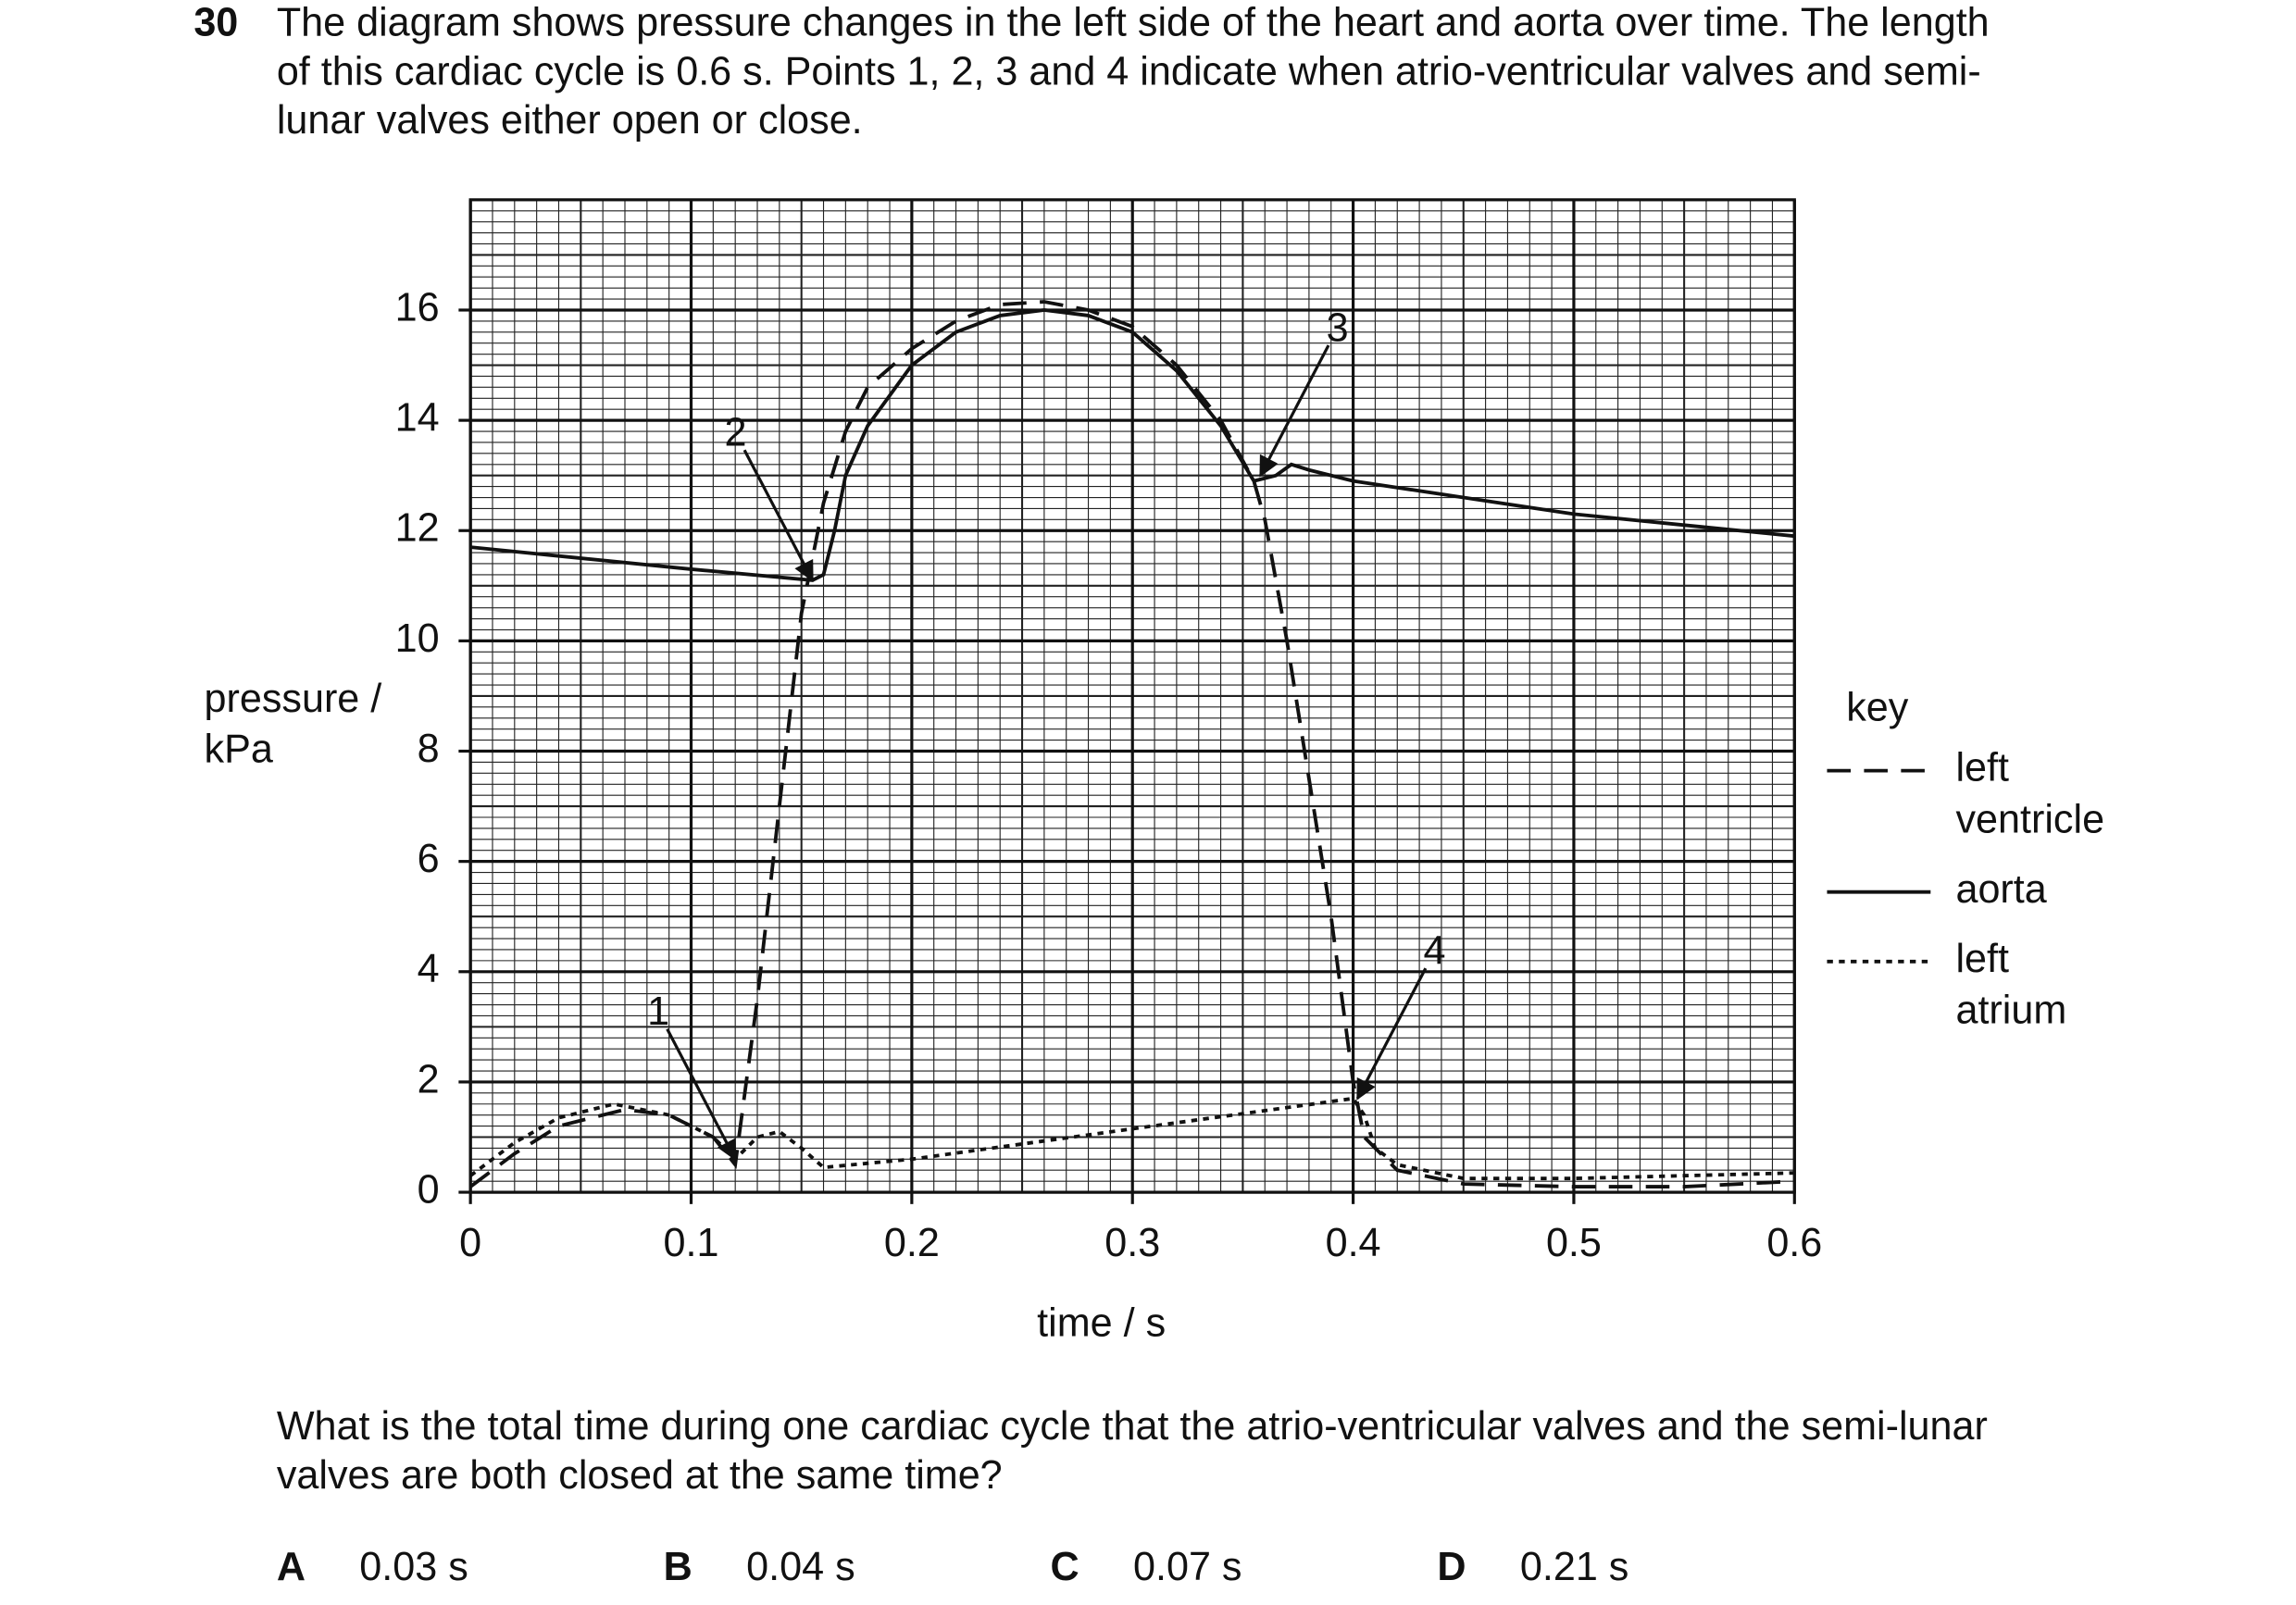 The image size is (2296, 1605). I want to click on y-tick-label: 2, so click(429, 1079).